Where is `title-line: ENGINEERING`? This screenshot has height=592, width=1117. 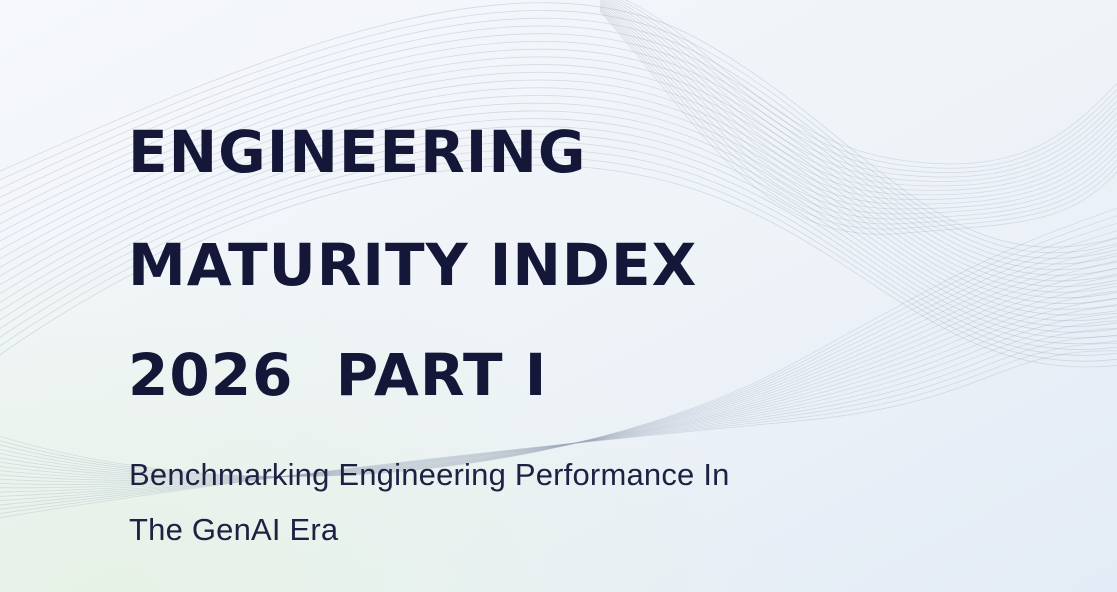 title-line: ENGINEERING is located at coordinates (357, 152).